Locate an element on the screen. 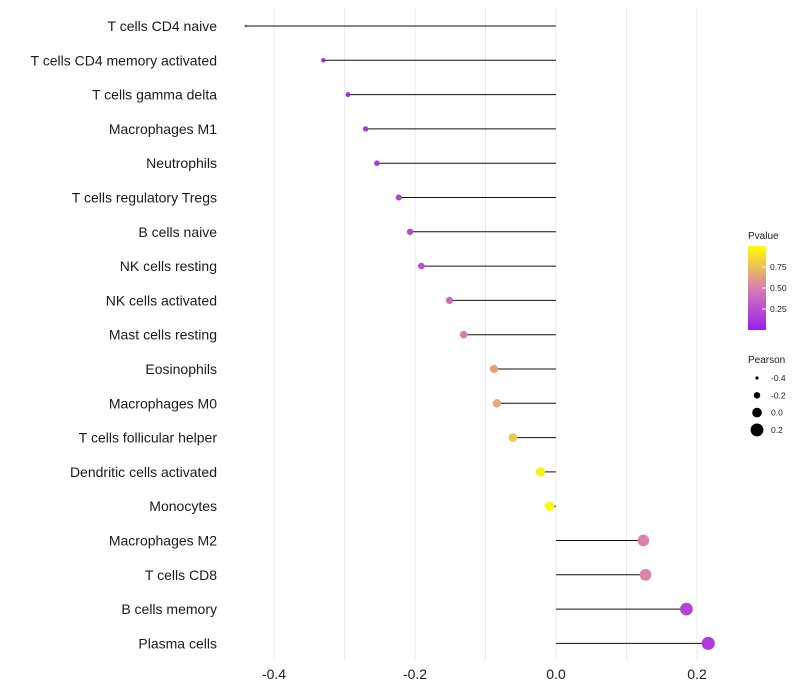  x-tick-label: -0.2 is located at coordinates (415, 674).